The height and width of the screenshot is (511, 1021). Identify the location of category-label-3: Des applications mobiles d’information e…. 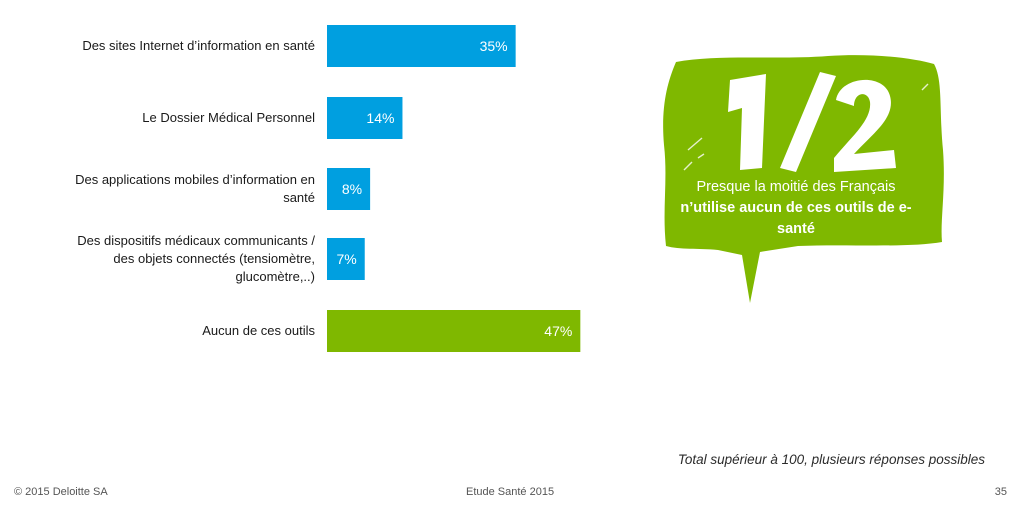
(195, 188).